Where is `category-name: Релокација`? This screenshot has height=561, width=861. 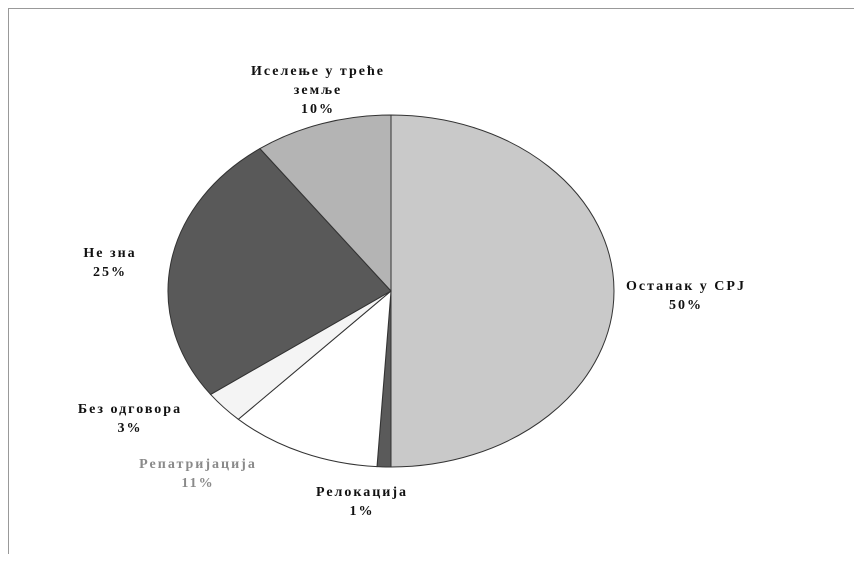
category-name: Релокација is located at coordinates (362, 492).